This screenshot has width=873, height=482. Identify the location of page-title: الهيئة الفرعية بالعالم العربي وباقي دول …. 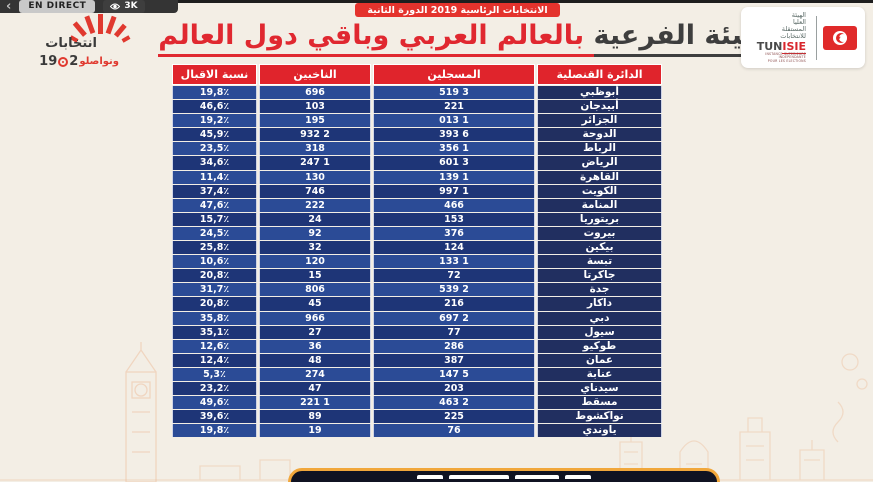
(469, 38).